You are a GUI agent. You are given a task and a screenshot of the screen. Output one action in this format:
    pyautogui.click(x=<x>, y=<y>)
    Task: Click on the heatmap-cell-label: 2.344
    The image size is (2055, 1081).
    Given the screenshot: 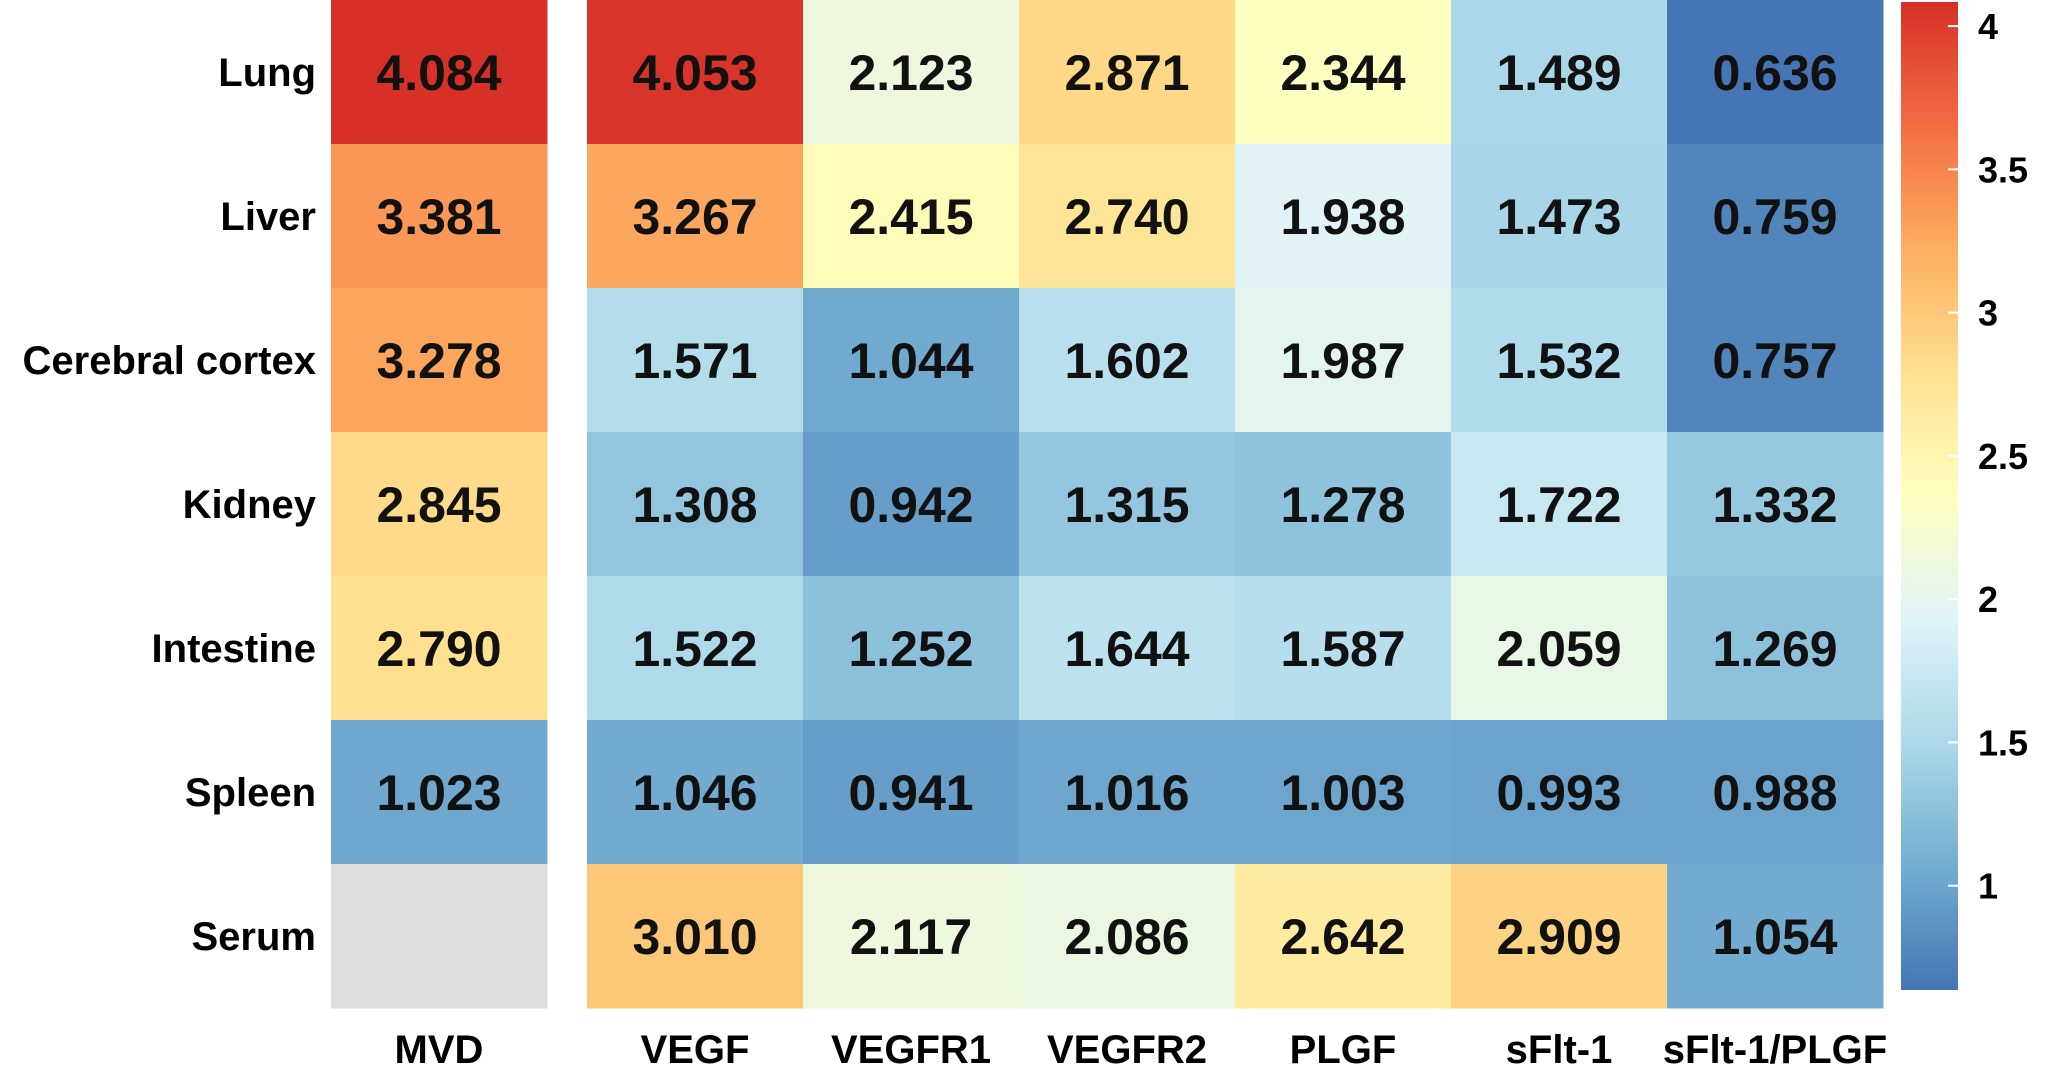 What is the action you would take?
    pyautogui.click(x=1342, y=73)
    